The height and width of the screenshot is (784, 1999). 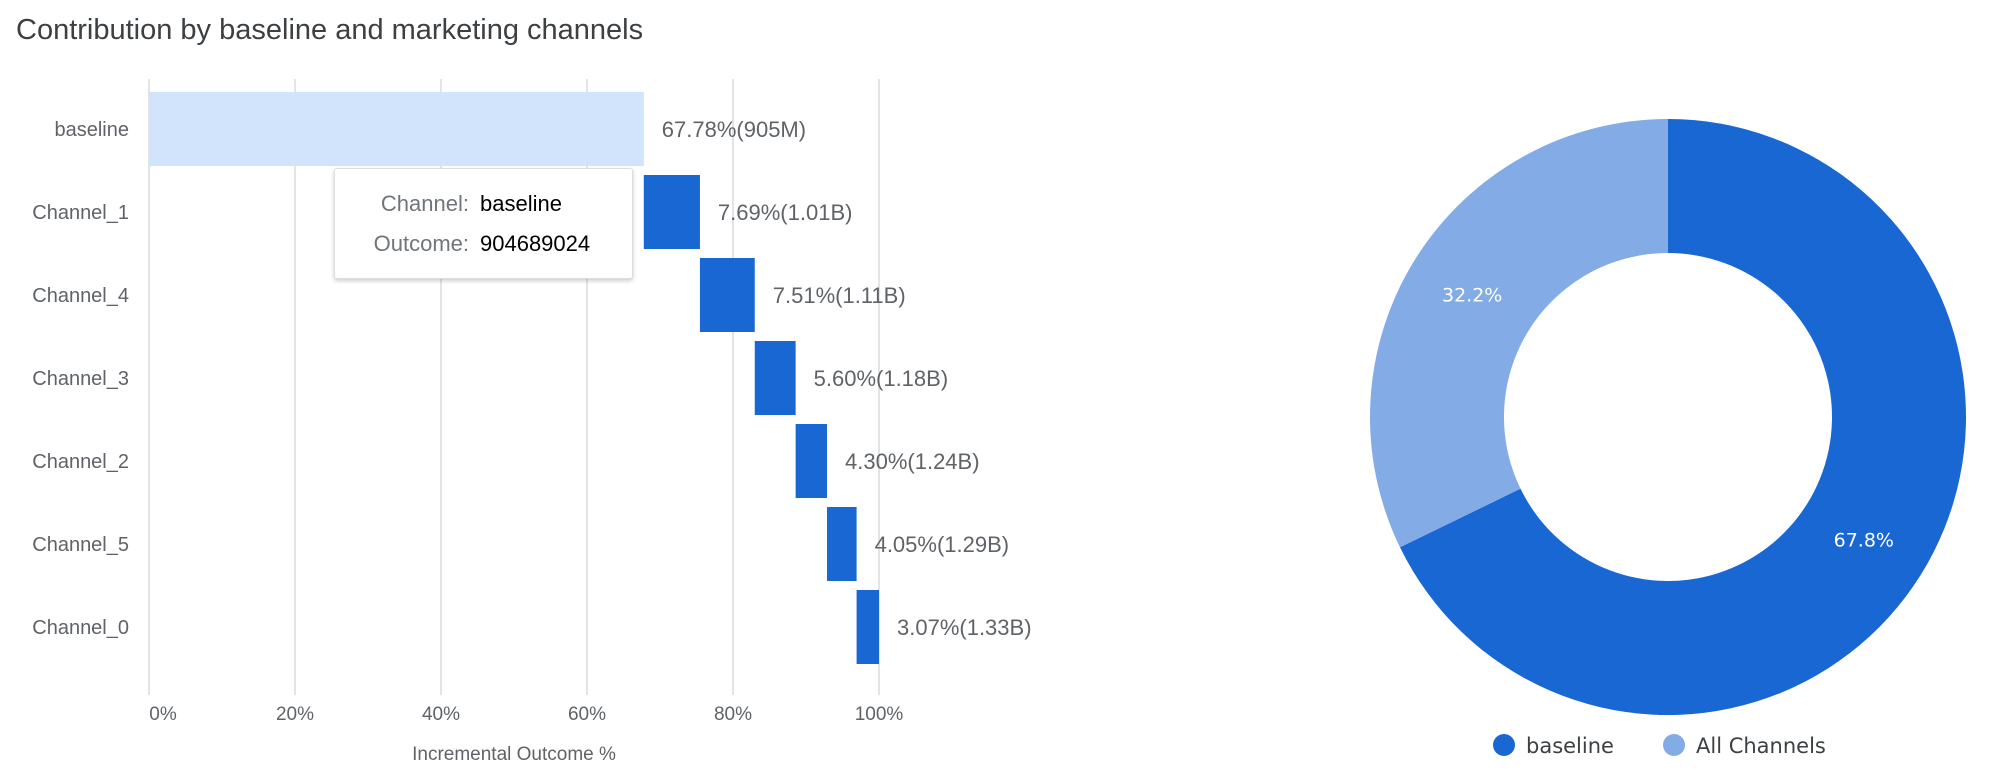 I want to click on data-label: 7.69%(1.01B), so click(x=785, y=212).